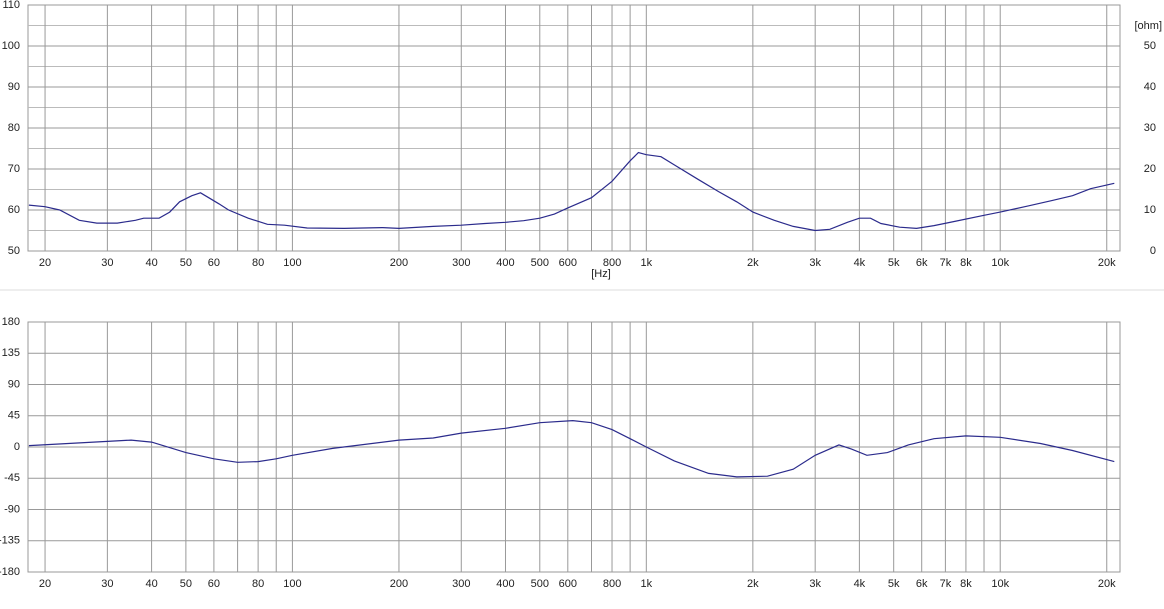  What do you see at coordinates (601, 274) in the screenshot?
I see `x-axis-label: [Hz]` at bounding box center [601, 274].